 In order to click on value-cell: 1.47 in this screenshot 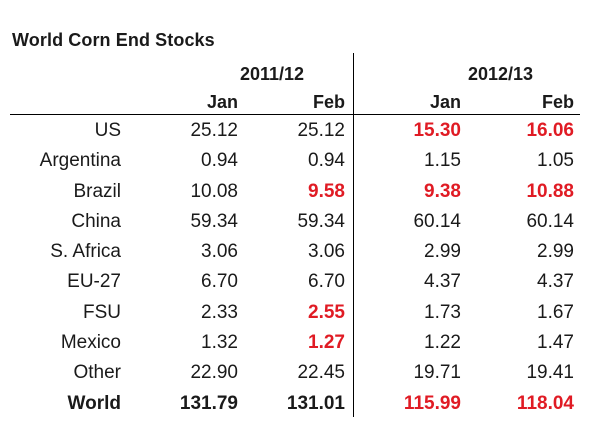, I will do `click(555, 343)`.